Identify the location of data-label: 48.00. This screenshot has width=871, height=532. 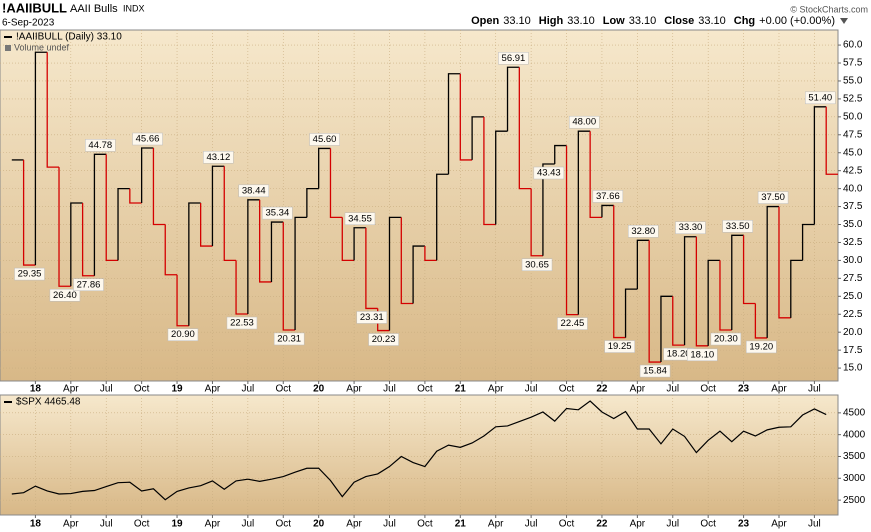
(584, 122).